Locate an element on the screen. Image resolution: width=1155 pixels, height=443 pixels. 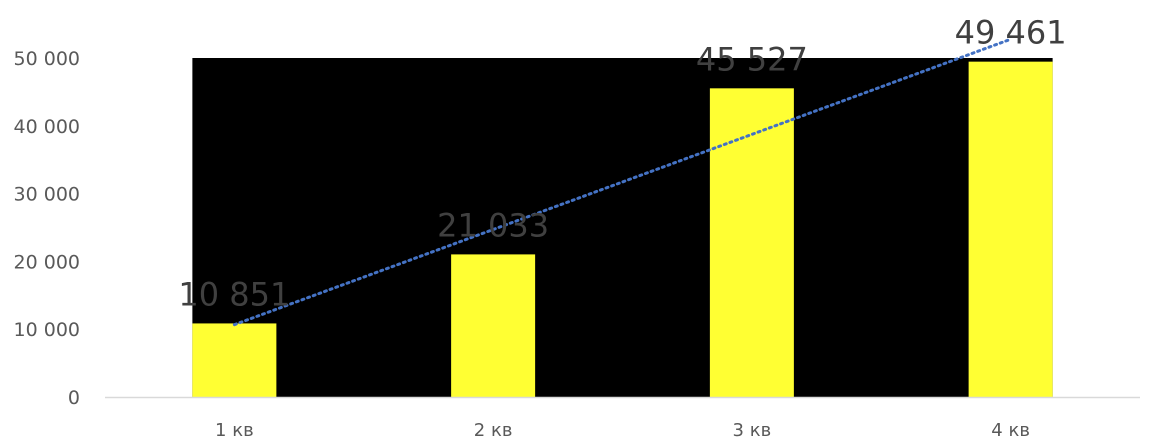
y-axis-ticks: 0 10 000 20 000 30 000 40 000 50 000 is located at coordinates (47, 228).